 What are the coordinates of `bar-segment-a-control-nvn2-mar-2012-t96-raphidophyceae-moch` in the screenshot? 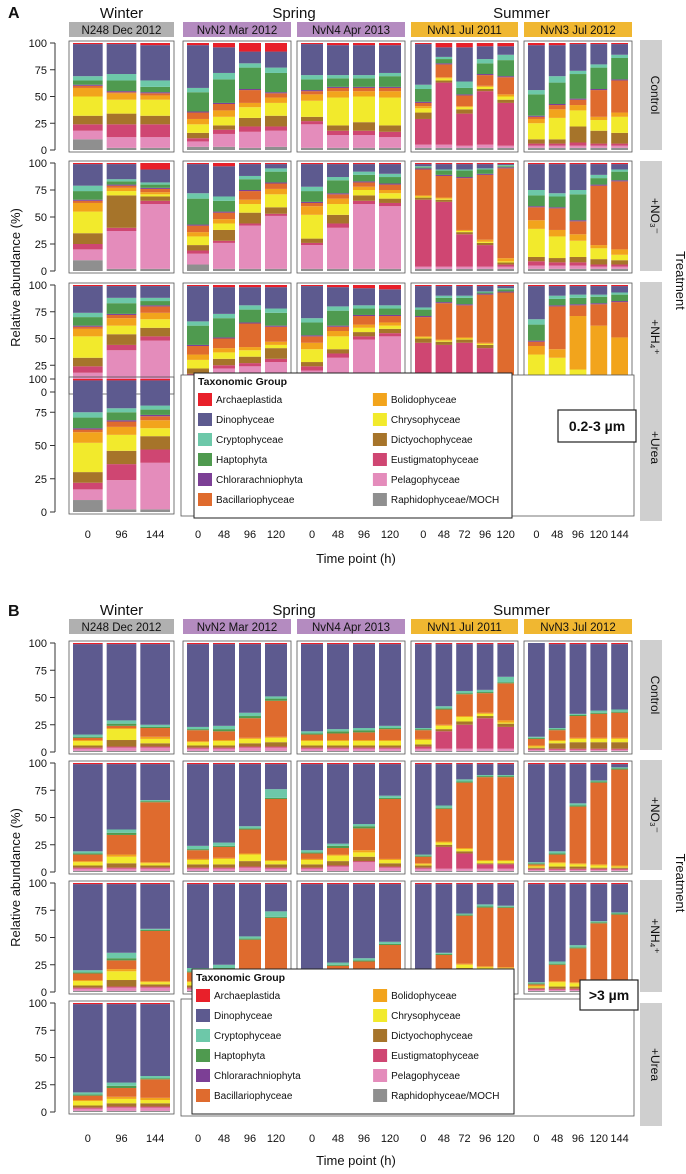 It's located at (250, 148).